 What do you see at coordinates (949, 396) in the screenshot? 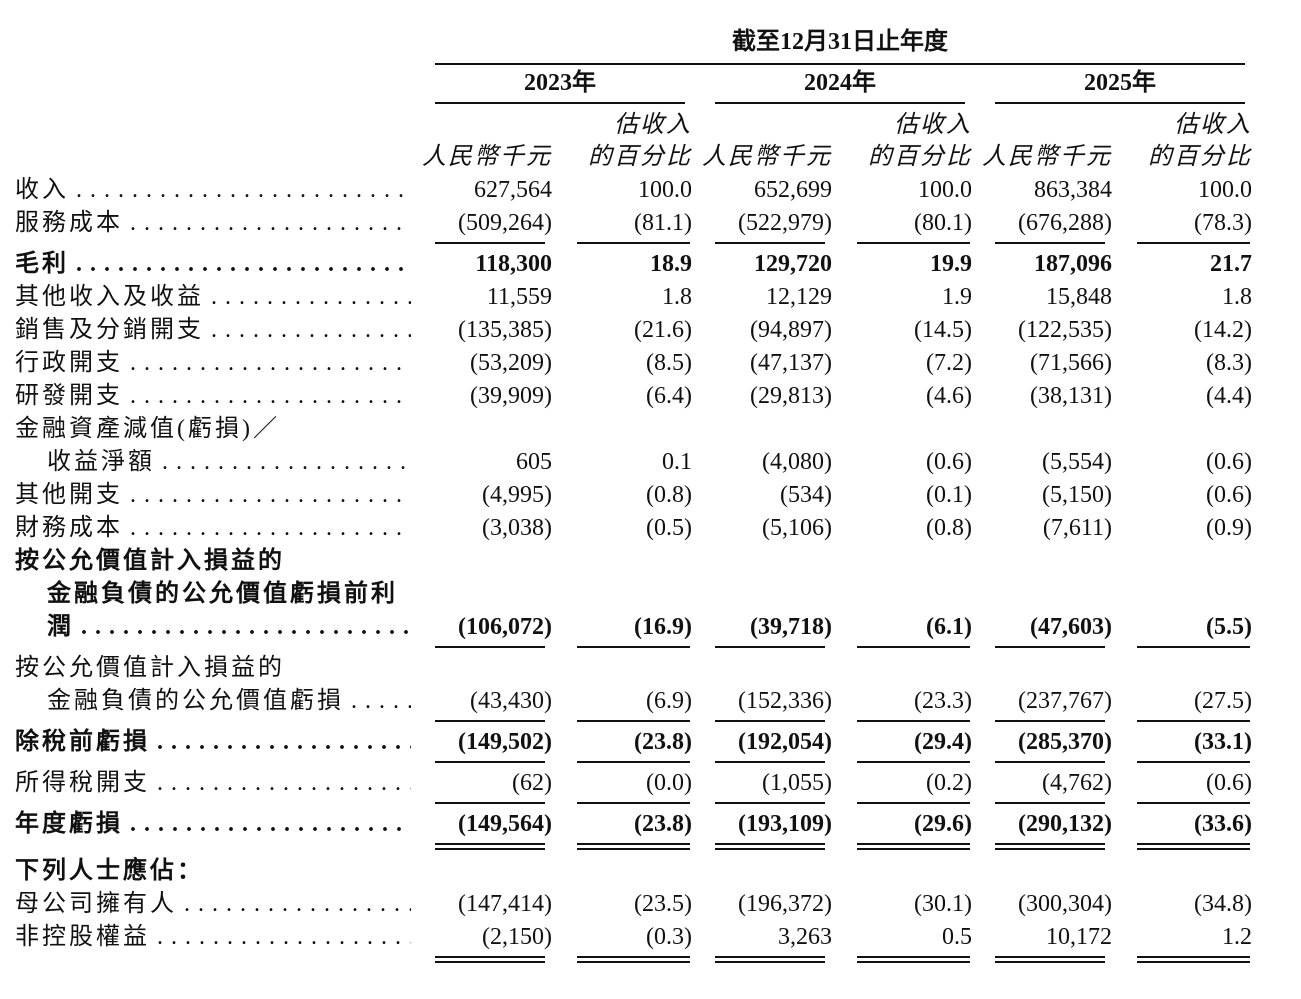
I see `cell-value: (4.6)` at bounding box center [949, 396].